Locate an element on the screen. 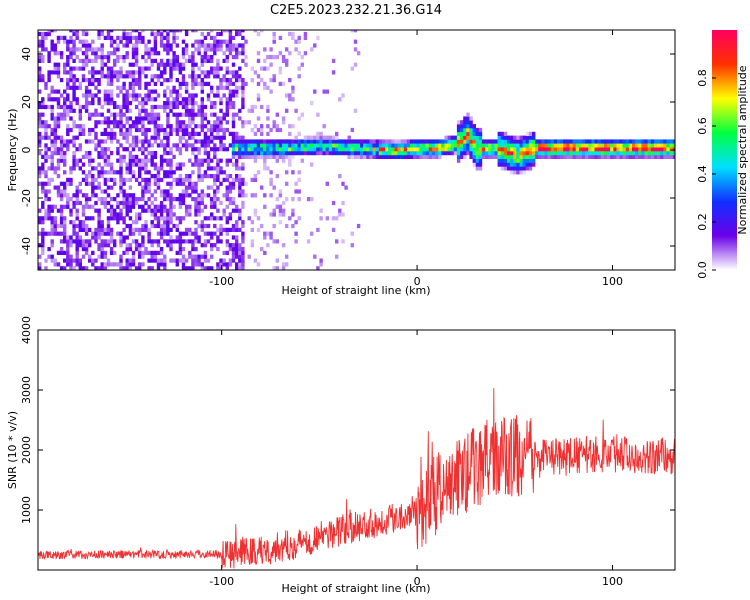 This screenshot has height=600, width=750. figure-title: C2E5.2023.232.21.36.G14 is located at coordinates (356, 10).